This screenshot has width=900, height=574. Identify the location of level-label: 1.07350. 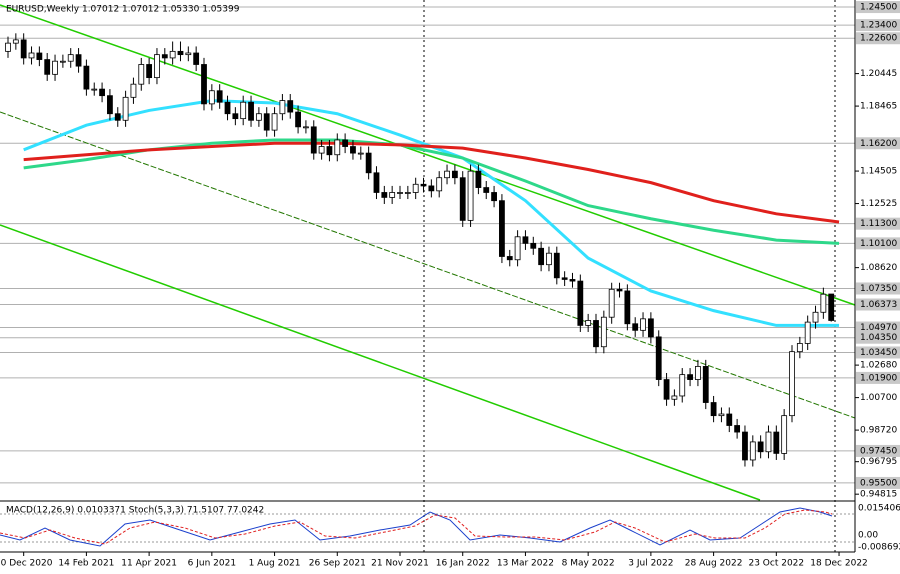
(878, 289).